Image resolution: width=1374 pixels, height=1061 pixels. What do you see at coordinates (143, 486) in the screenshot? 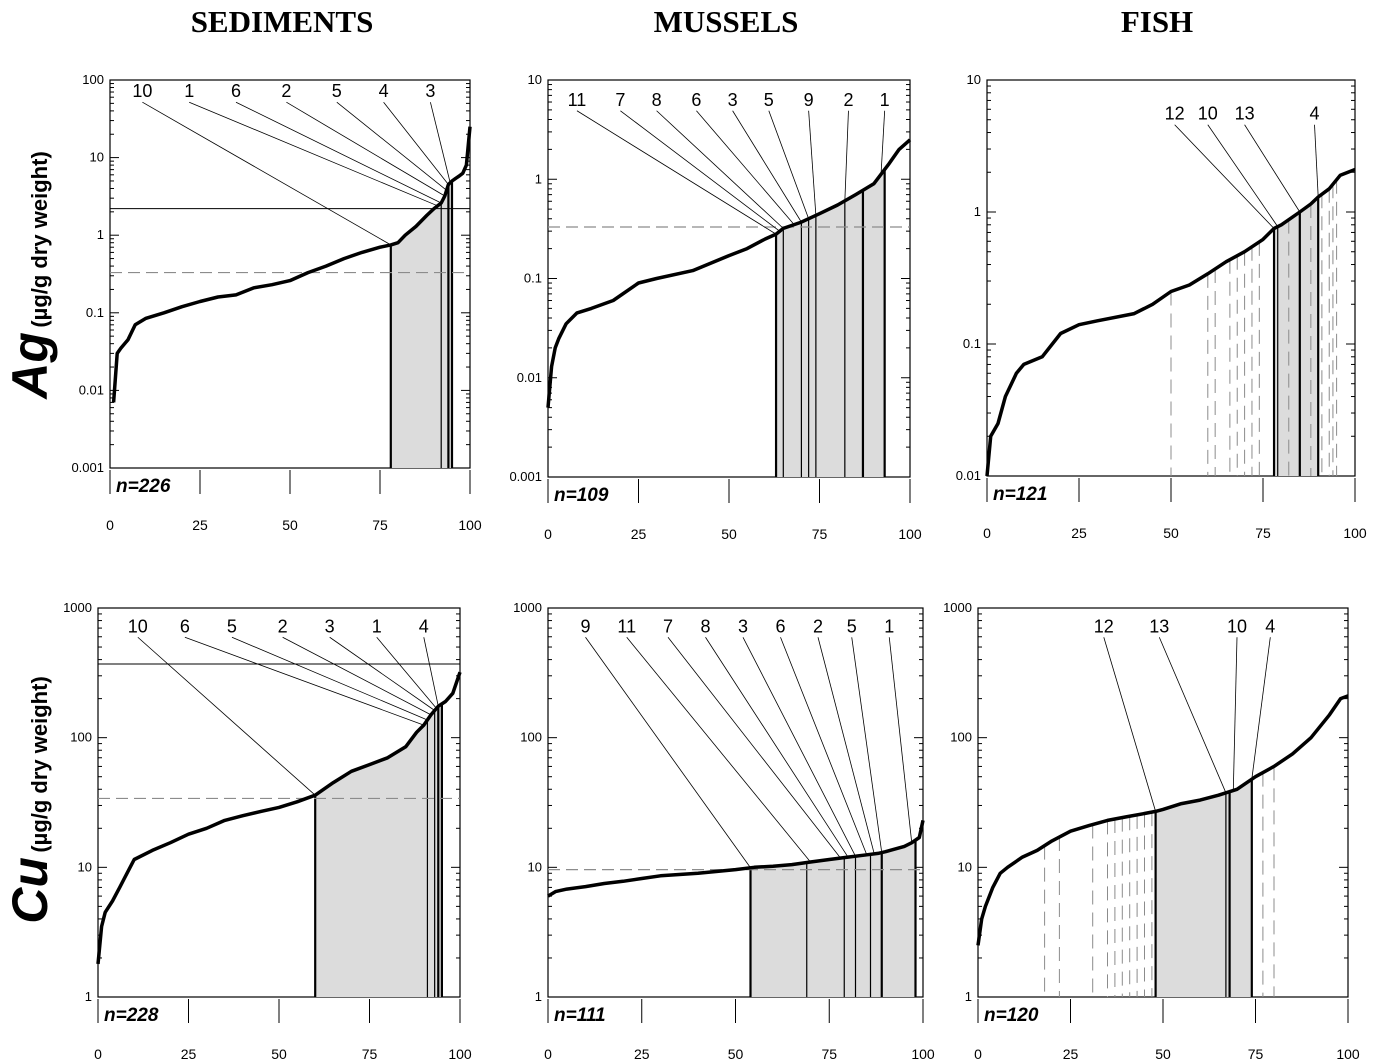
I see `sample-size-label: n=226` at bounding box center [143, 486].